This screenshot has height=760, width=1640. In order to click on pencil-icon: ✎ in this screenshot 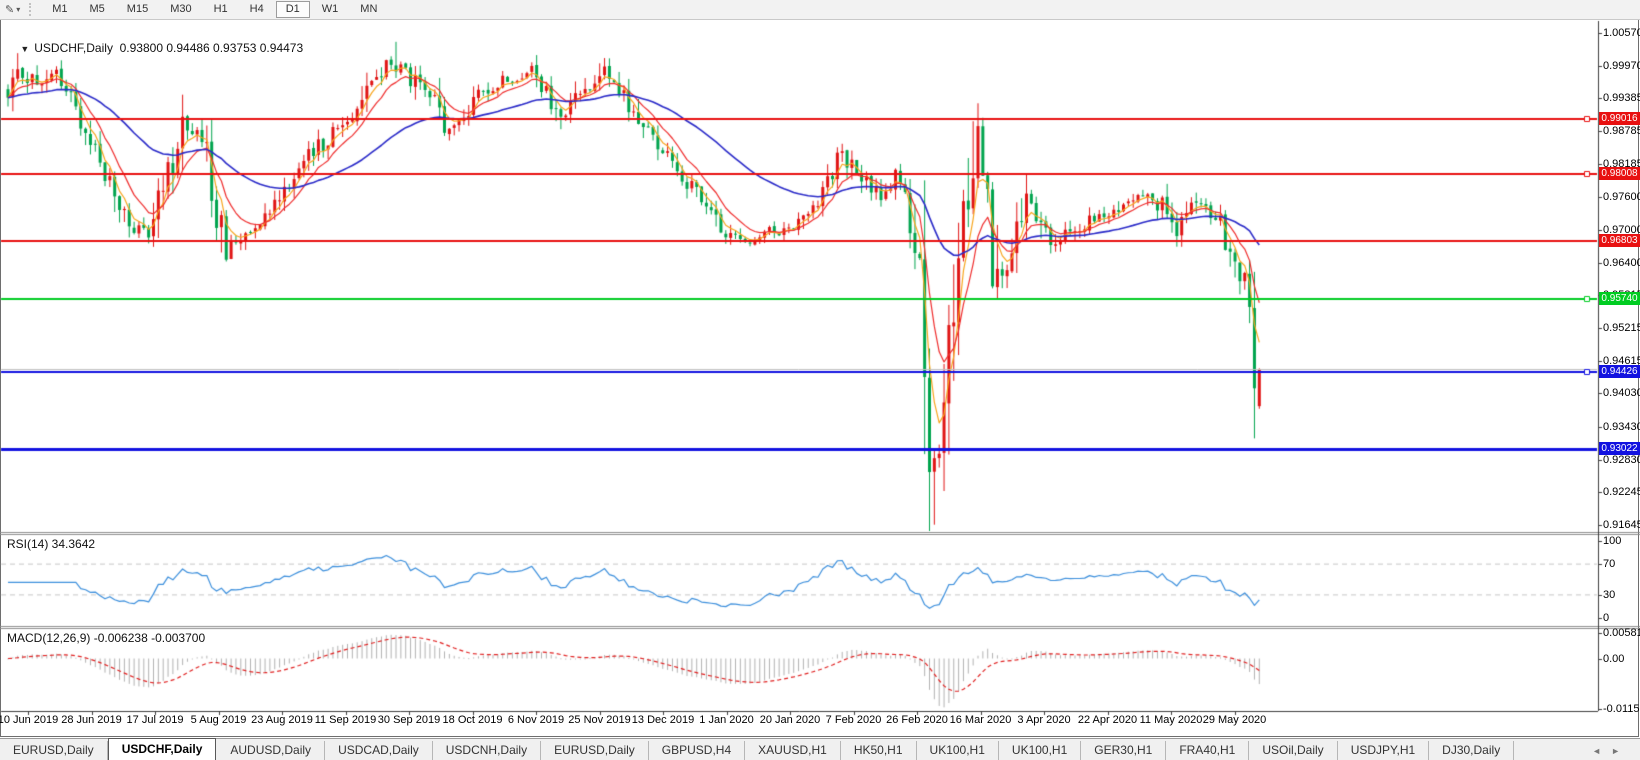, I will do `click(10, 10)`.